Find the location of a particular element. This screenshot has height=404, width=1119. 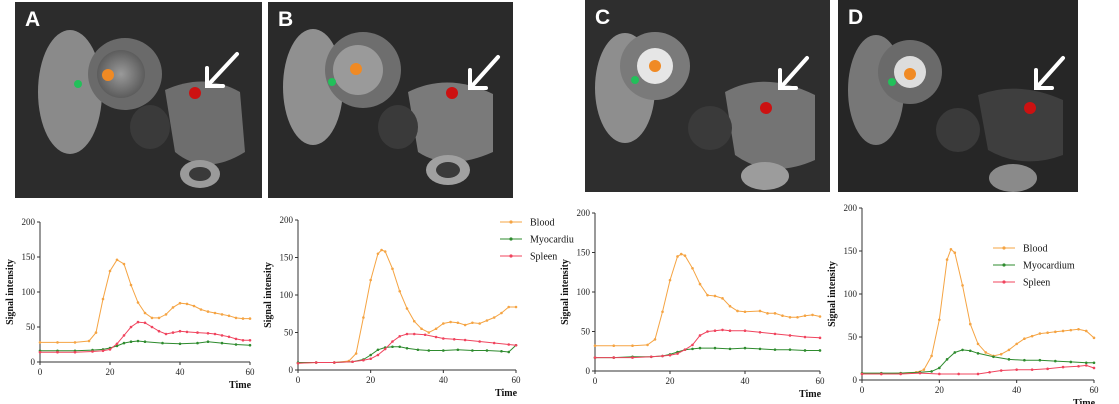

myocardium-legend-marker is located at coordinates (1004, 265).